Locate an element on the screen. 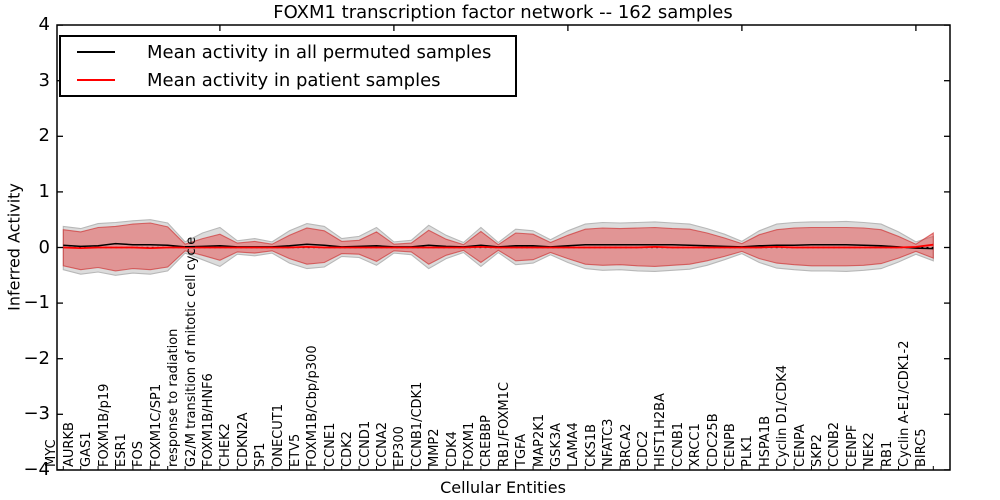  y-tick-label: −1 is located at coordinates (36, 303).